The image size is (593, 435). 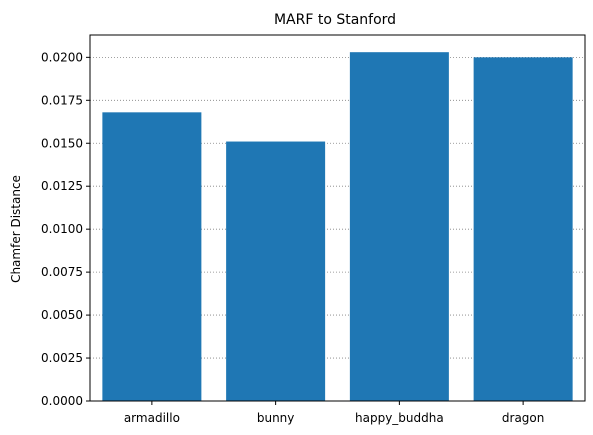 I want to click on y-tick-label: 0.0025, so click(x=62, y=358).